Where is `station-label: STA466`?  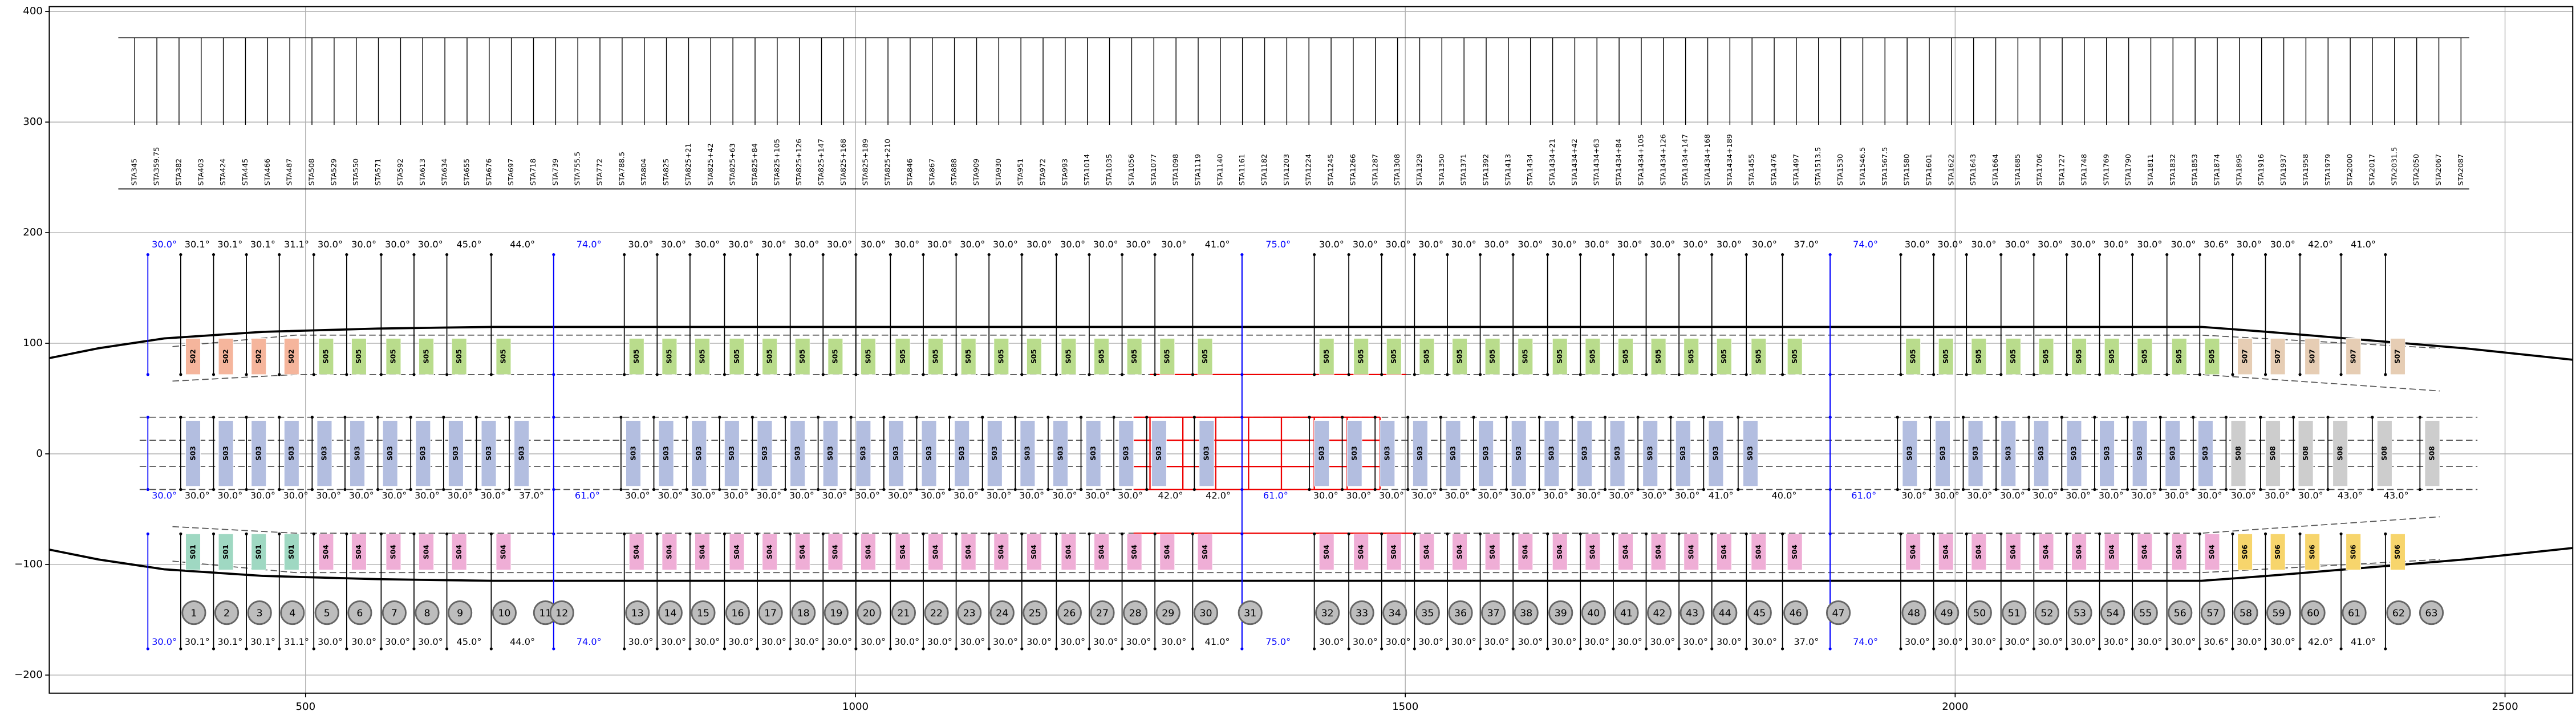
station-label: STA466 is located at coordinates (267, 172).